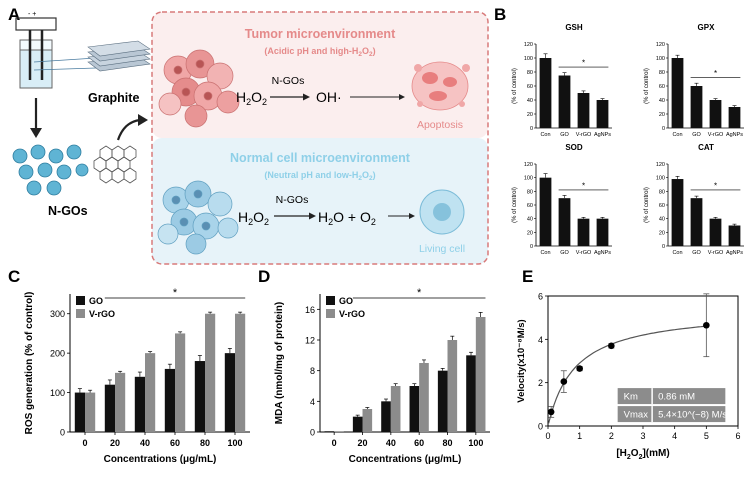  Describe the element at coordinates (362, 443) in the screenshot. I see `mda-xtick-label: 20` at that location.